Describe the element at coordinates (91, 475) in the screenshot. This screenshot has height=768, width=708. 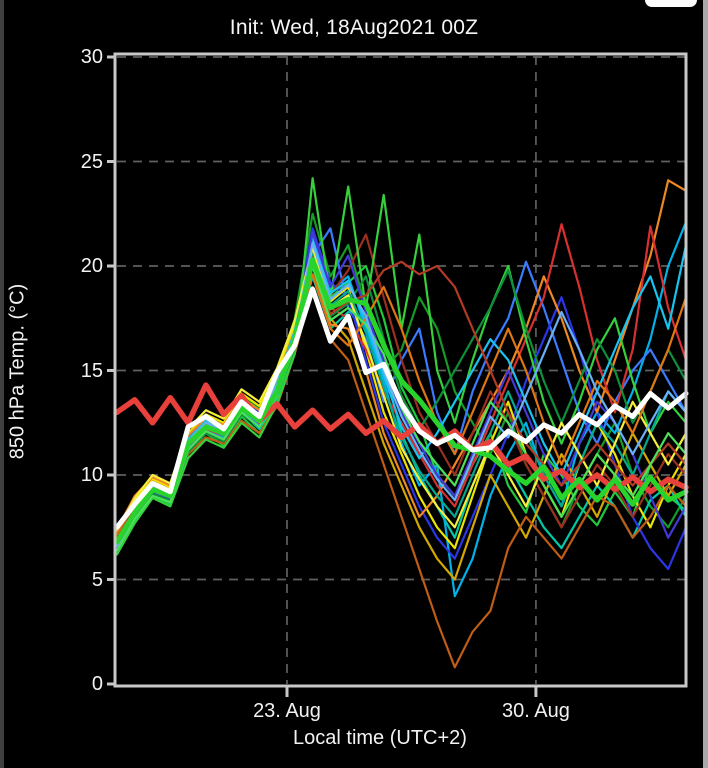
I see `y-tick-label-10: 10` at that location.